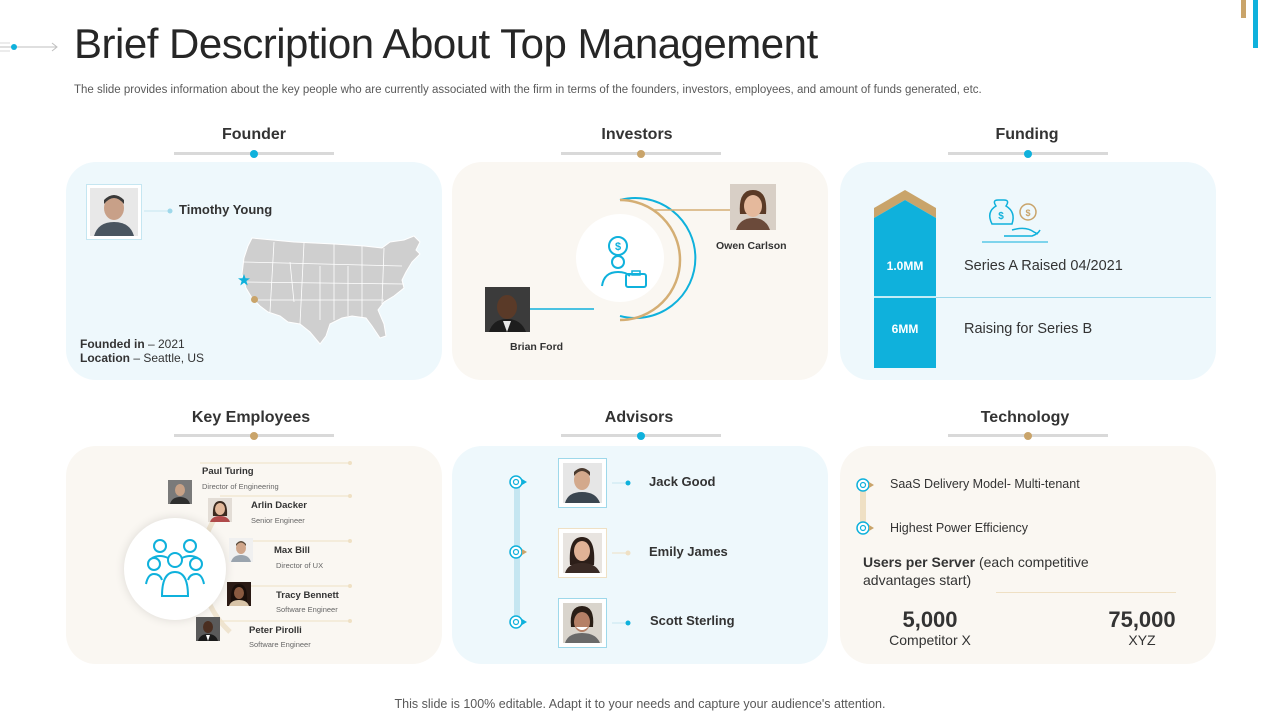 The height and width of the screenshot is (720, 1280). Describe the element at coordinates (639, 417) in the screenshot. I see `advisors-heading: Advisors` at that location.